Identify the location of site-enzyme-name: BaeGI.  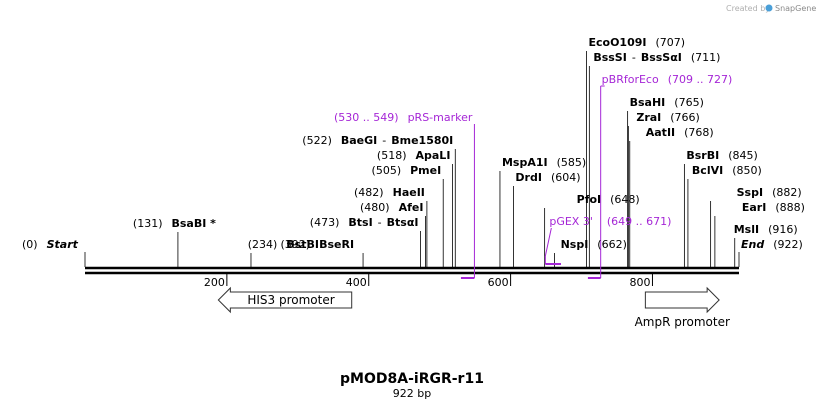
(359, 140).